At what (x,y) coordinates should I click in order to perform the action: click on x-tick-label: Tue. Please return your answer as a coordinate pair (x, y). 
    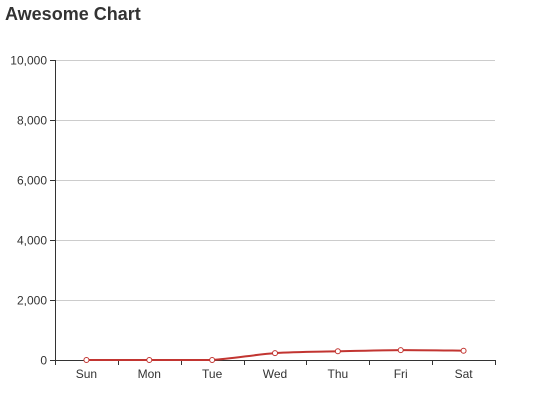
    Looking at the image, I should click on (212, 374).